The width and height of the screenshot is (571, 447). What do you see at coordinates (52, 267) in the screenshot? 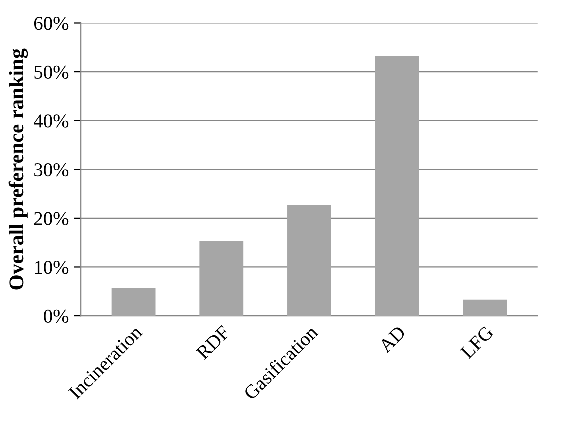
I see `y-tick-label: 10%` at bounding box center [52, 267].